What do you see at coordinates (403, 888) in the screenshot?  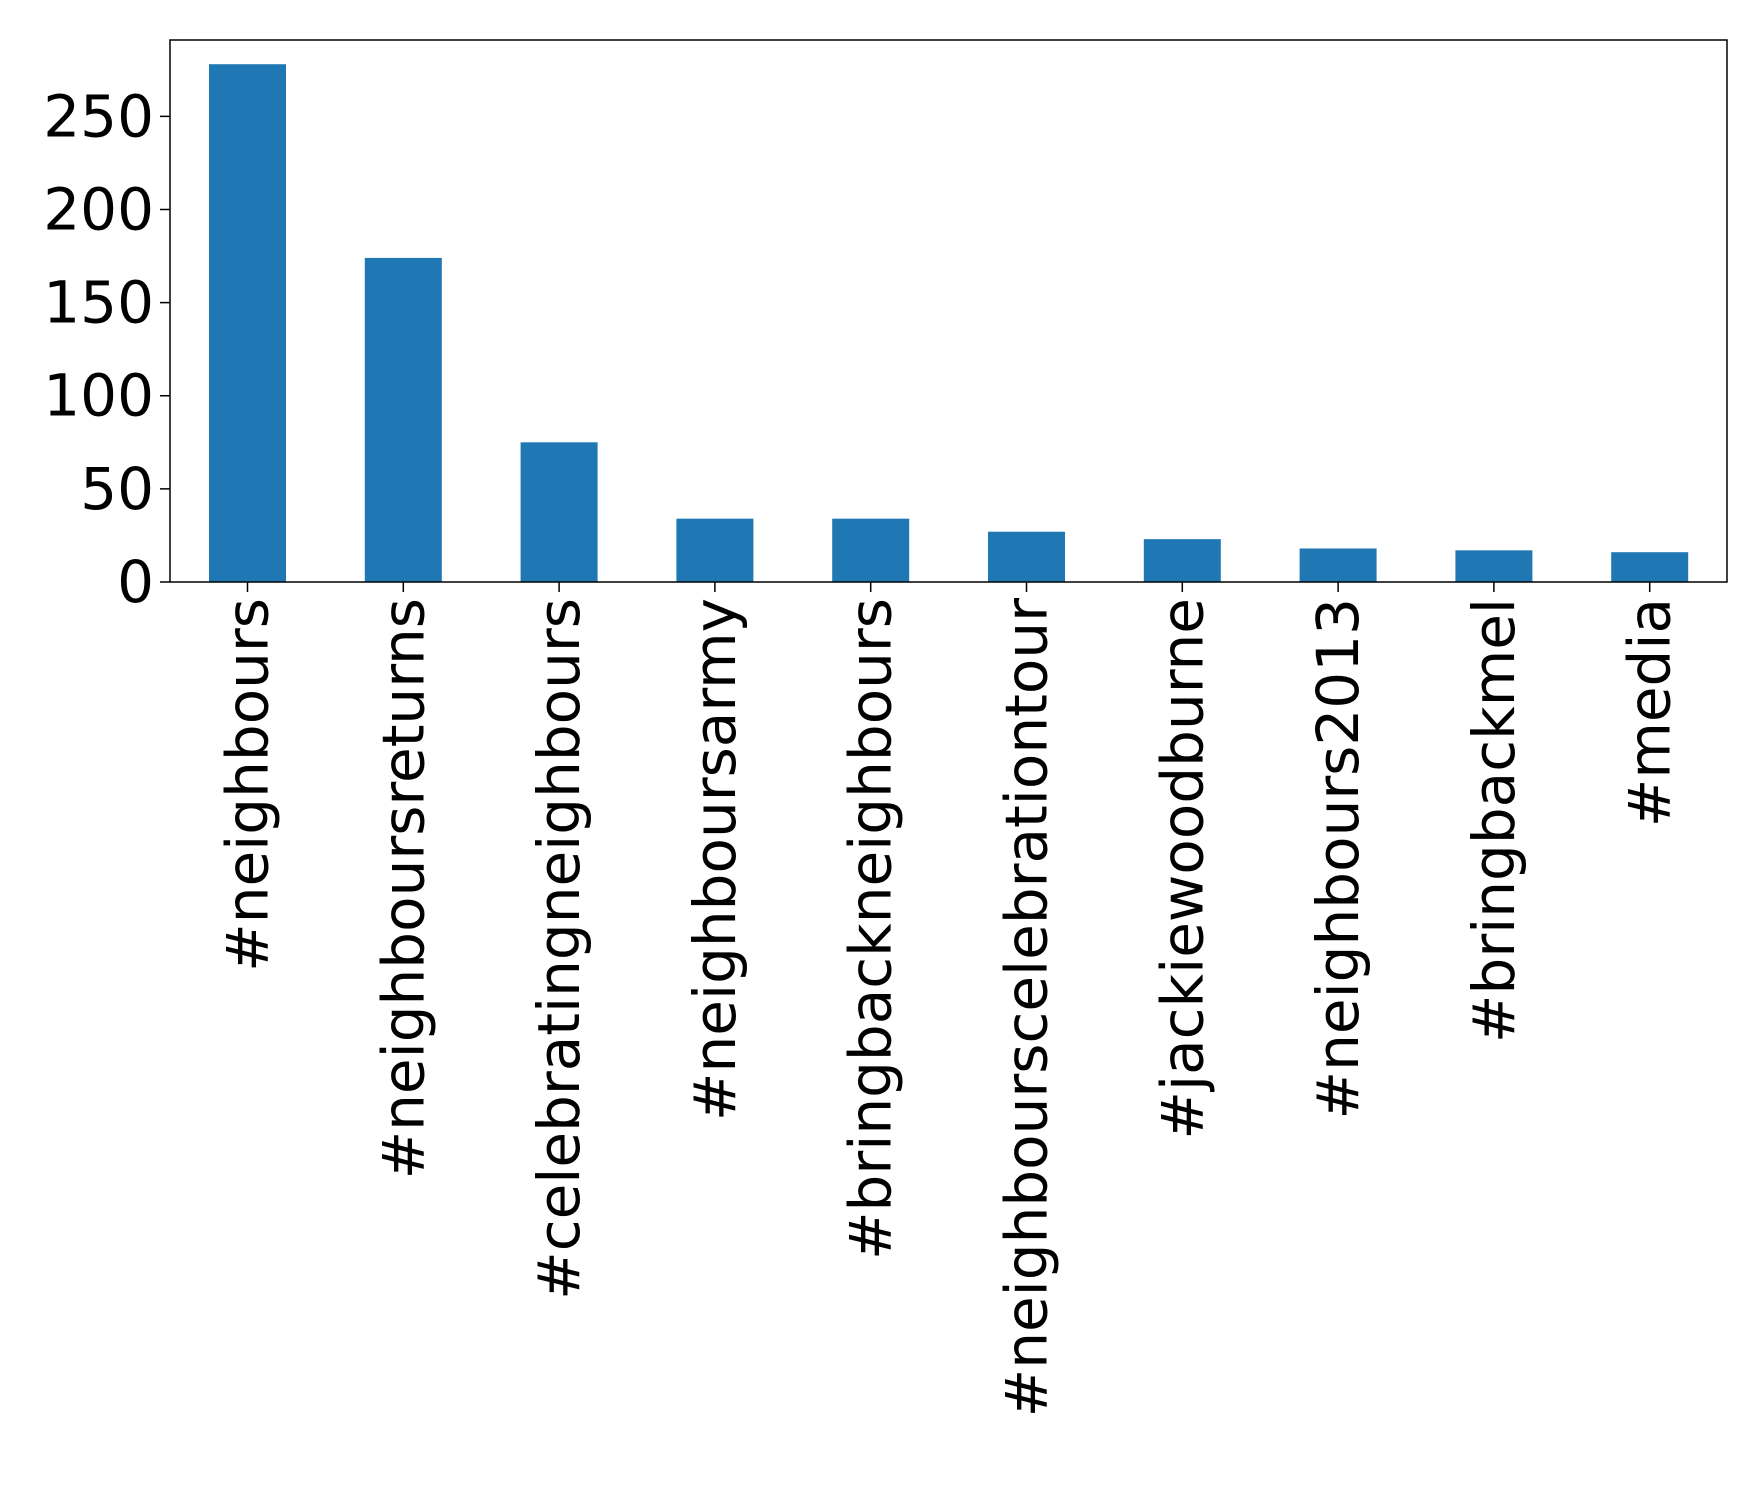 I see `x-tick-label: #neighboursreturns` at bounding box center [403, 888].